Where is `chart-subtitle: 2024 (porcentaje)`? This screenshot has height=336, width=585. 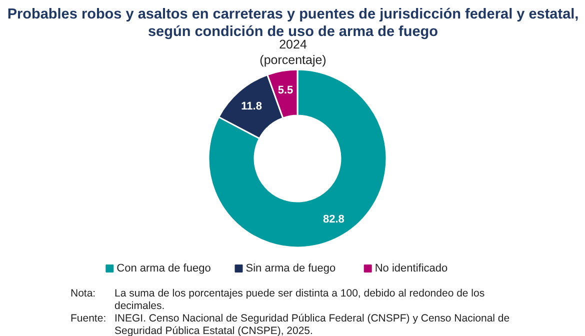 chart-subtitle: 2024 (porcentaje) is located at coordinates (293, 52).